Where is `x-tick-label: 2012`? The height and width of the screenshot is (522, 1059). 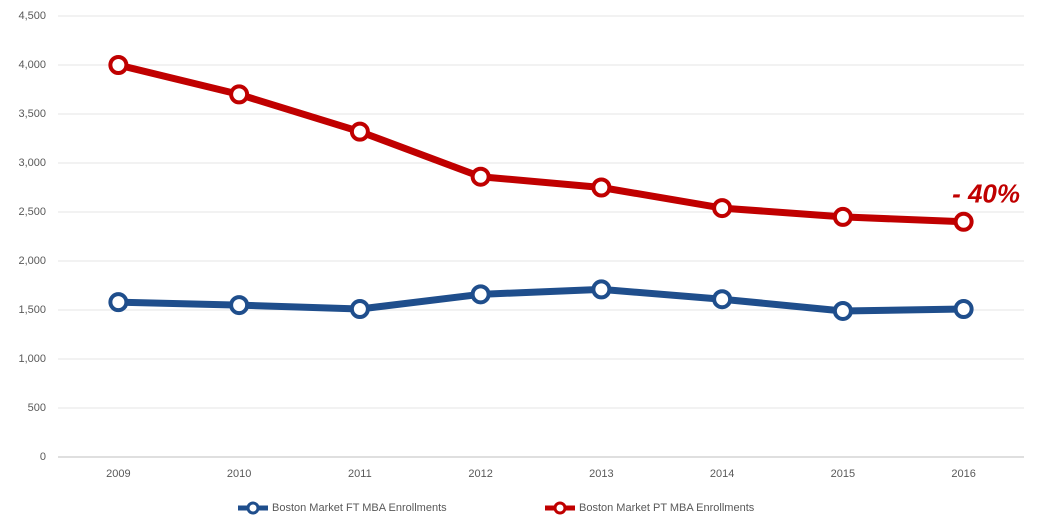
x-tick-label: 2012 is located at coordinates (480, 474).